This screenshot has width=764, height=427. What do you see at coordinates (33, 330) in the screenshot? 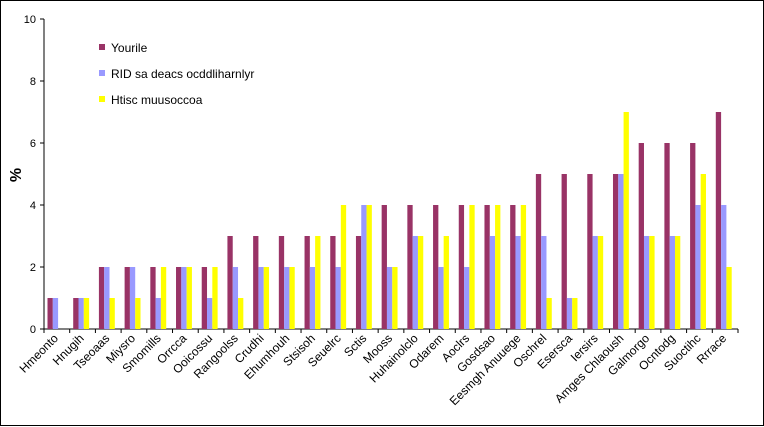
I see `y-tick-label: 0` at bounding box center [33, 330].